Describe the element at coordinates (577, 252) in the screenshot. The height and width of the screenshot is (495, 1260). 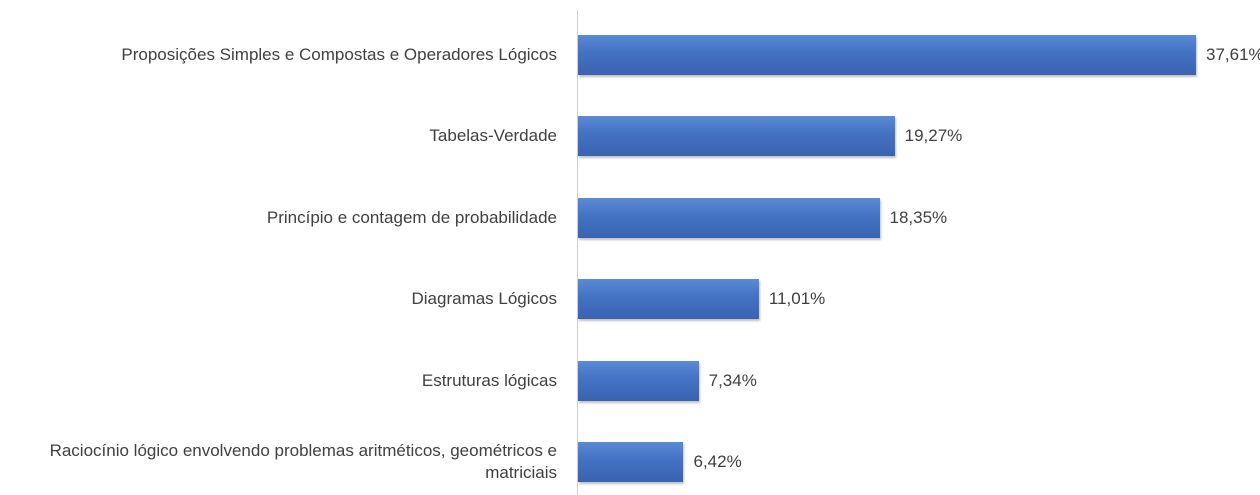
I see `axis-line` at that location.